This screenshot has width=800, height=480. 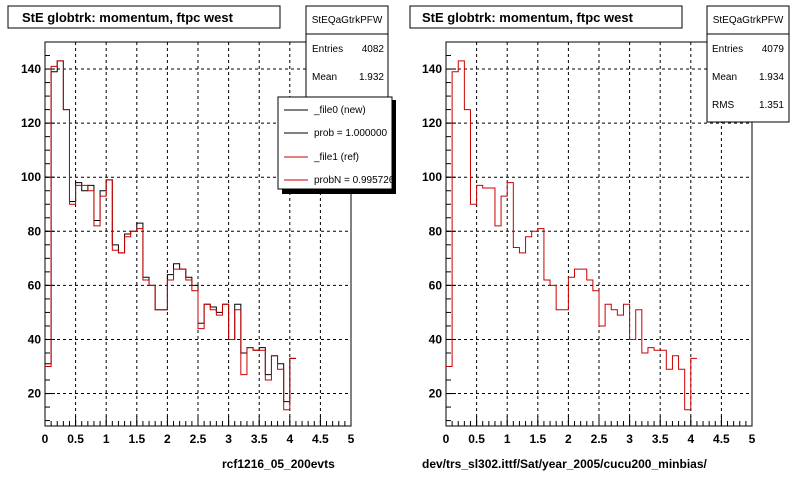 I want to click on left-hist-xtick-label: 0.5, so click(x=75, y=439).